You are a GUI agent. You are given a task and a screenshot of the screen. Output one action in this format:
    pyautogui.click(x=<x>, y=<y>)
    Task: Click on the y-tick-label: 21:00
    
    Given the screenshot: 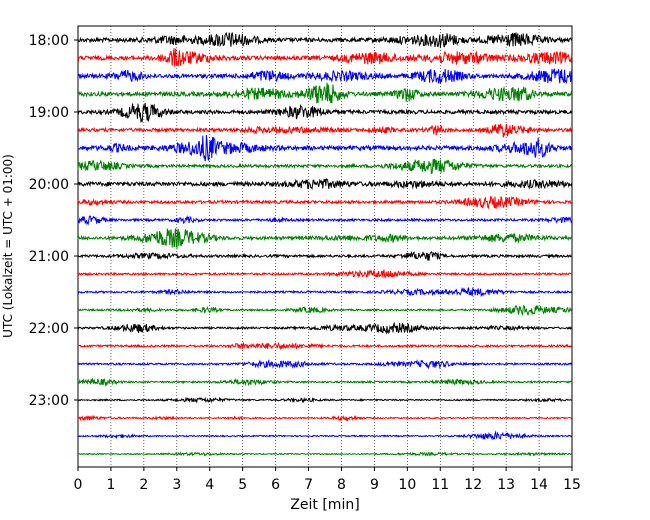 What is the action you would take?
    pyautogui.click(x=49, y=257)
    